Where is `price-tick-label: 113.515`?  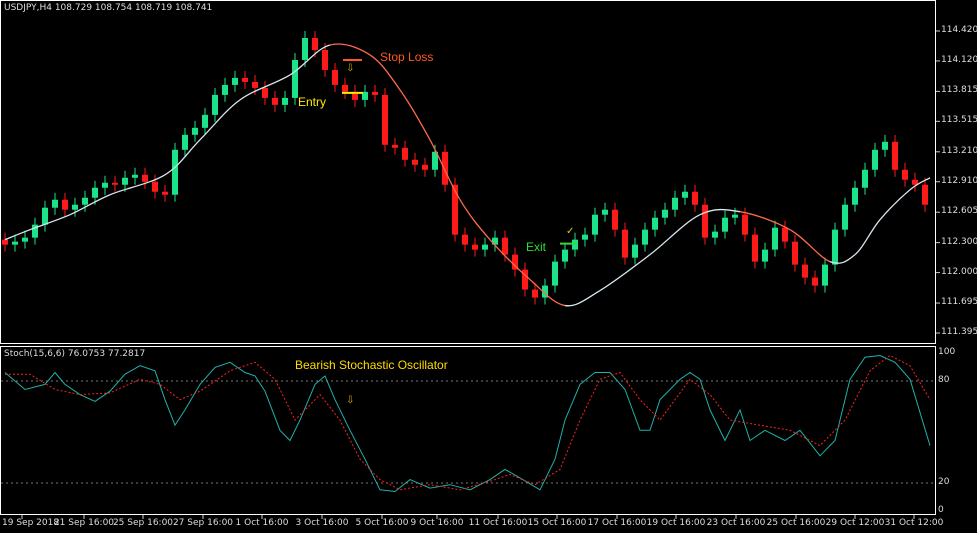
price-tick-label: 113.515 is located at coordinates (959, 120).